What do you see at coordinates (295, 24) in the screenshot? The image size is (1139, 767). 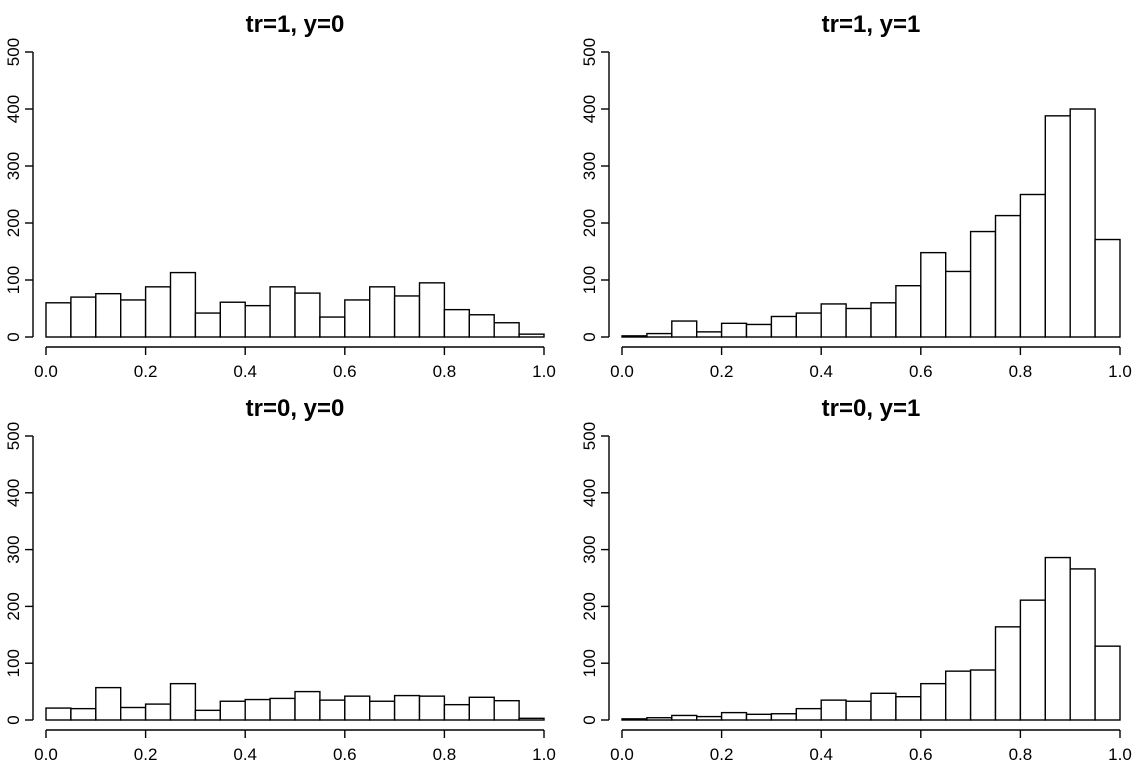 I see `panel-title-tr1-y0: tr=1, y=0` at bounding box center [295, 24].